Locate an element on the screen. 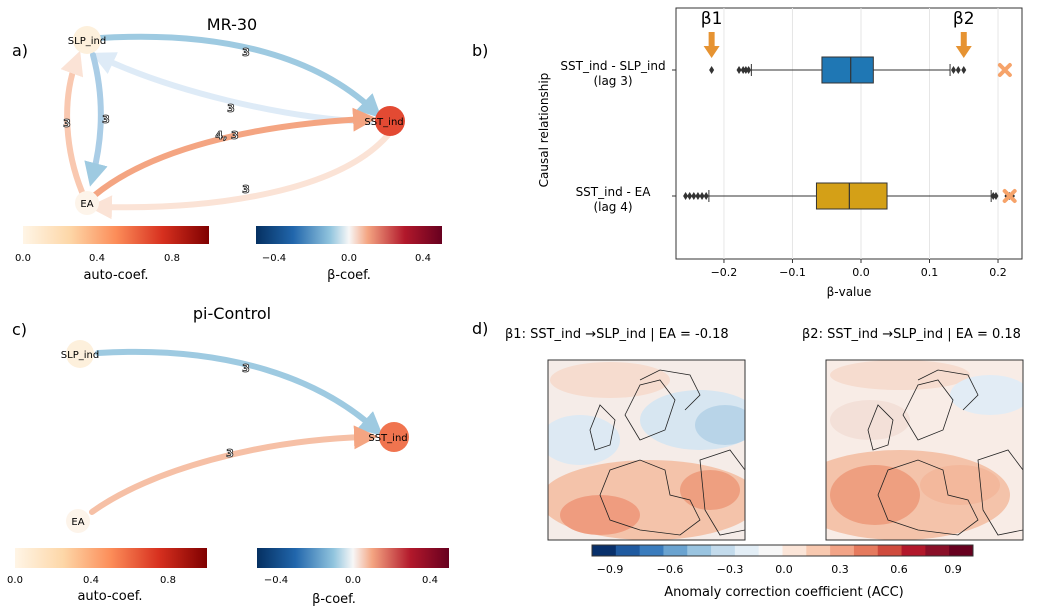 The height and width of the screenshot is (607, 1053). edge-a-slp-to-ea is located at coordinates (96, 119).